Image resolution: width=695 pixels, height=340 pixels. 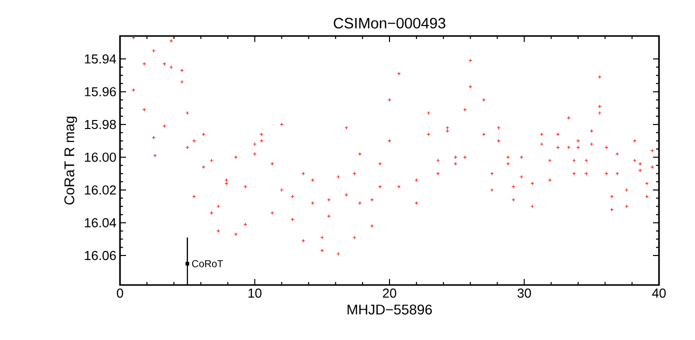 I want to click on y-tick-label: 16.04, so click(x=100, y=223).